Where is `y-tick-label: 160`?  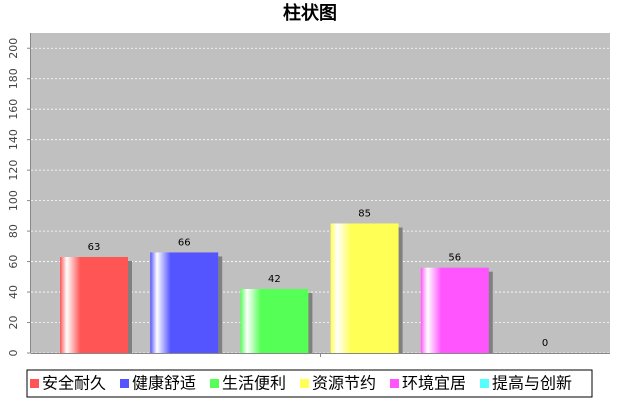 y-tick-label: 160 is located at coordinates (13, 109).